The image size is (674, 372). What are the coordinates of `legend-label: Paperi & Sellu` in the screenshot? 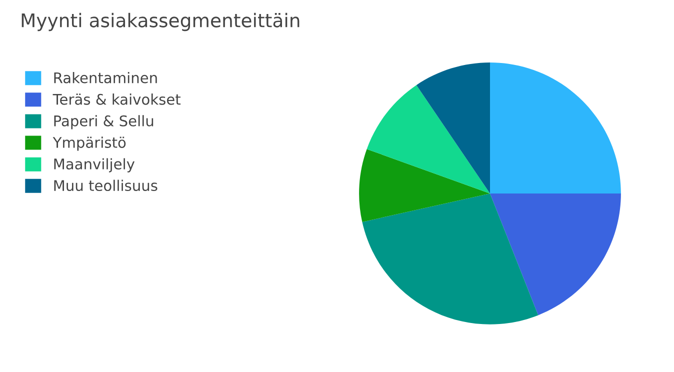 It's located at (104, 122).